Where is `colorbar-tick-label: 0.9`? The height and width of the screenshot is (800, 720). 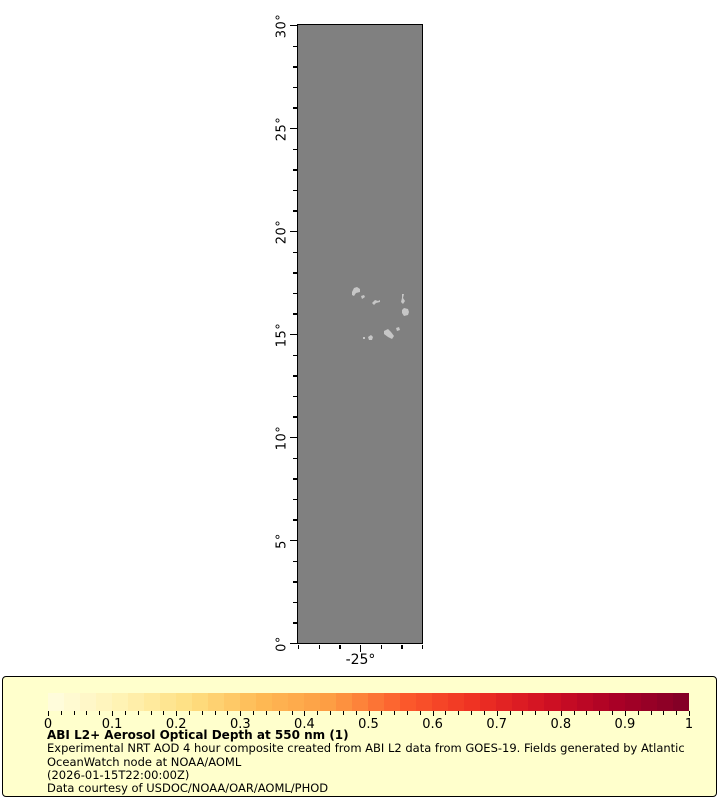 colorbar-tick-label: 0.9 is located at coordinates (625, 724).